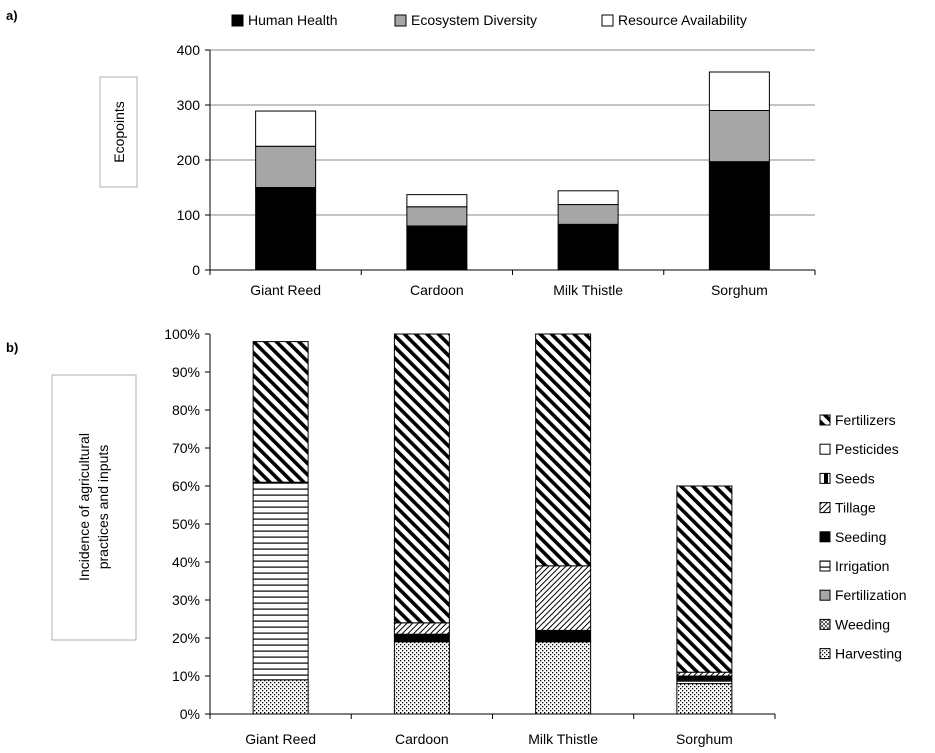 The image size is (935, 753). Describe the element at coordinates (189, 105) in the screenshot. I see `y-tick-label: 300` at that location.